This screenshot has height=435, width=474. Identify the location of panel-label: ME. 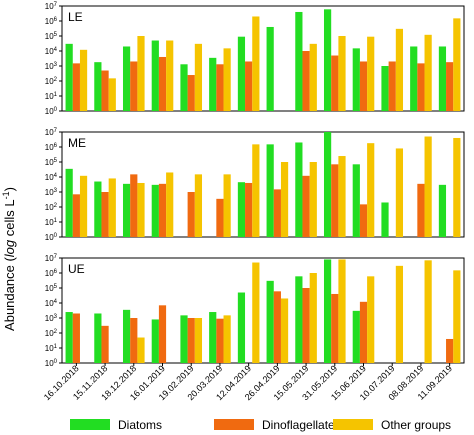
(77, 143).